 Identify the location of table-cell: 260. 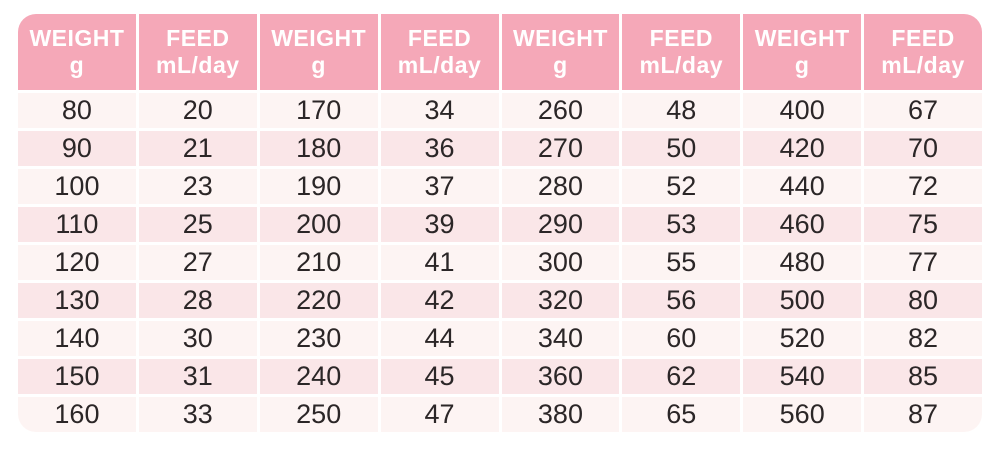
(560, 110).